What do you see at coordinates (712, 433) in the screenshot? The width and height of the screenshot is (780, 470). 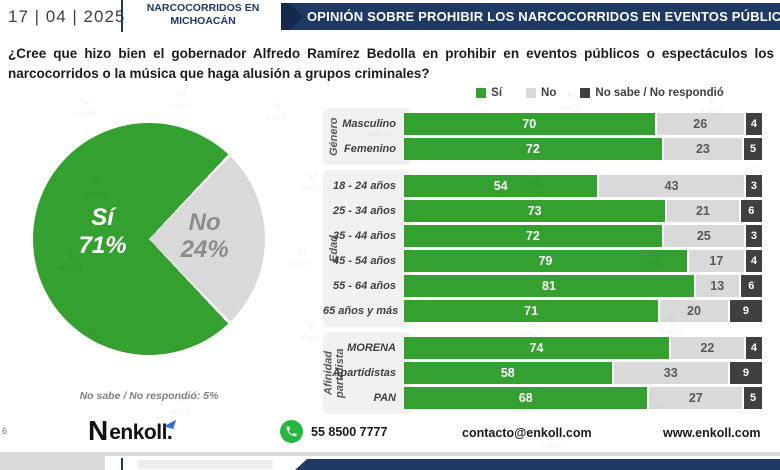 I see `website-url: www.enkoll.com` at bounding box center [712, 433].